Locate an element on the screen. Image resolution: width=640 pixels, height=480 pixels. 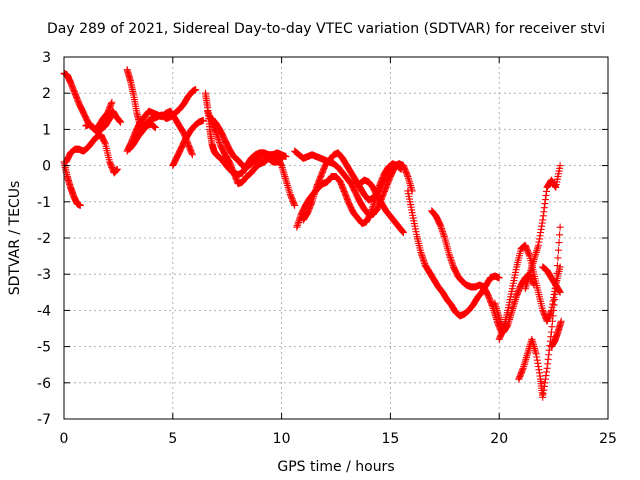
x-tick-label: 15 is located at coordinates (390, 439).